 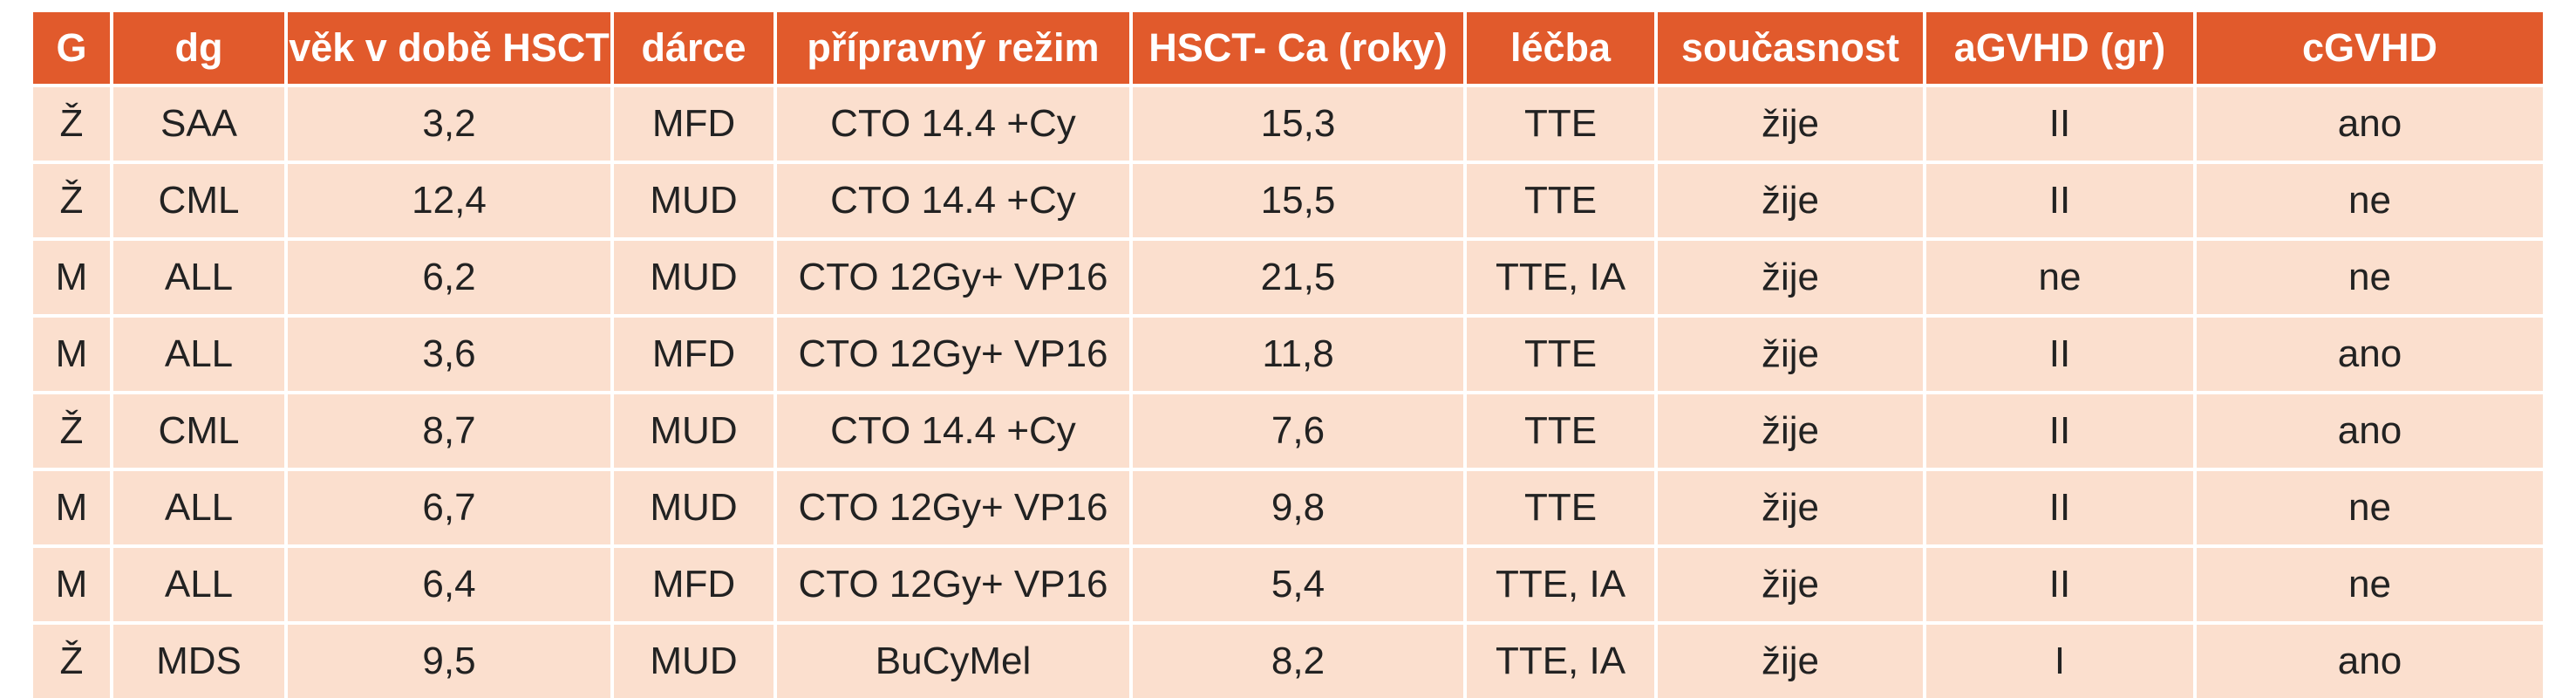 I want to click on header-gender: G, so click(x=73, y=48).